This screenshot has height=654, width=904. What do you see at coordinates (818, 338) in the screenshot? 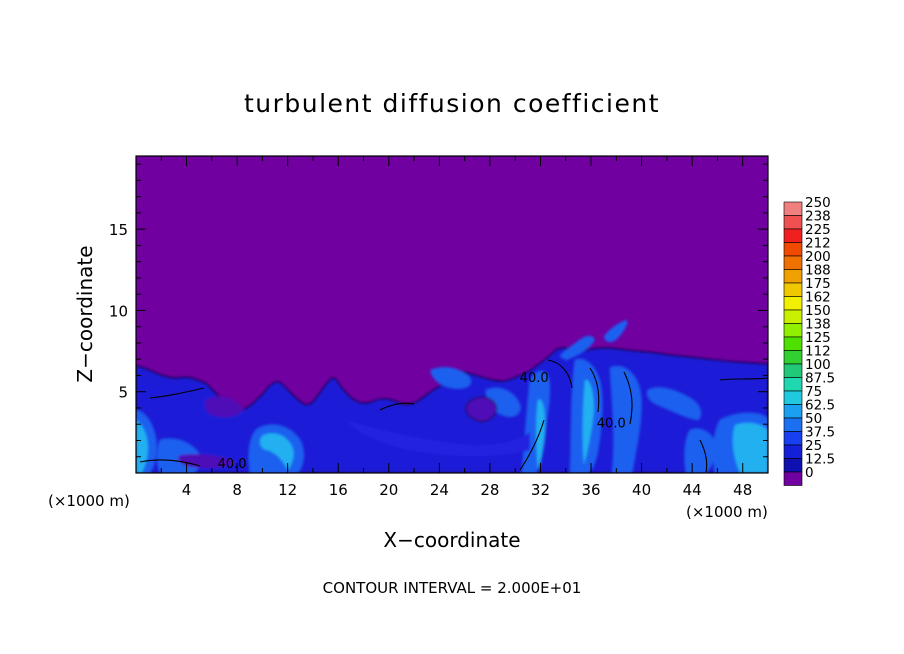
I see `colorbar-label: 125` at bounding box center [818, 338].